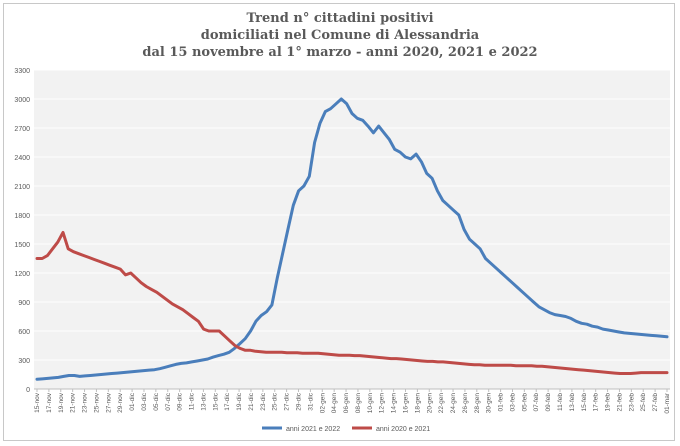  What do you see at coordinates (655, 402) in the screenshot?
I see `x-tick-label: 27-feb` at bounding box center [655, 402].